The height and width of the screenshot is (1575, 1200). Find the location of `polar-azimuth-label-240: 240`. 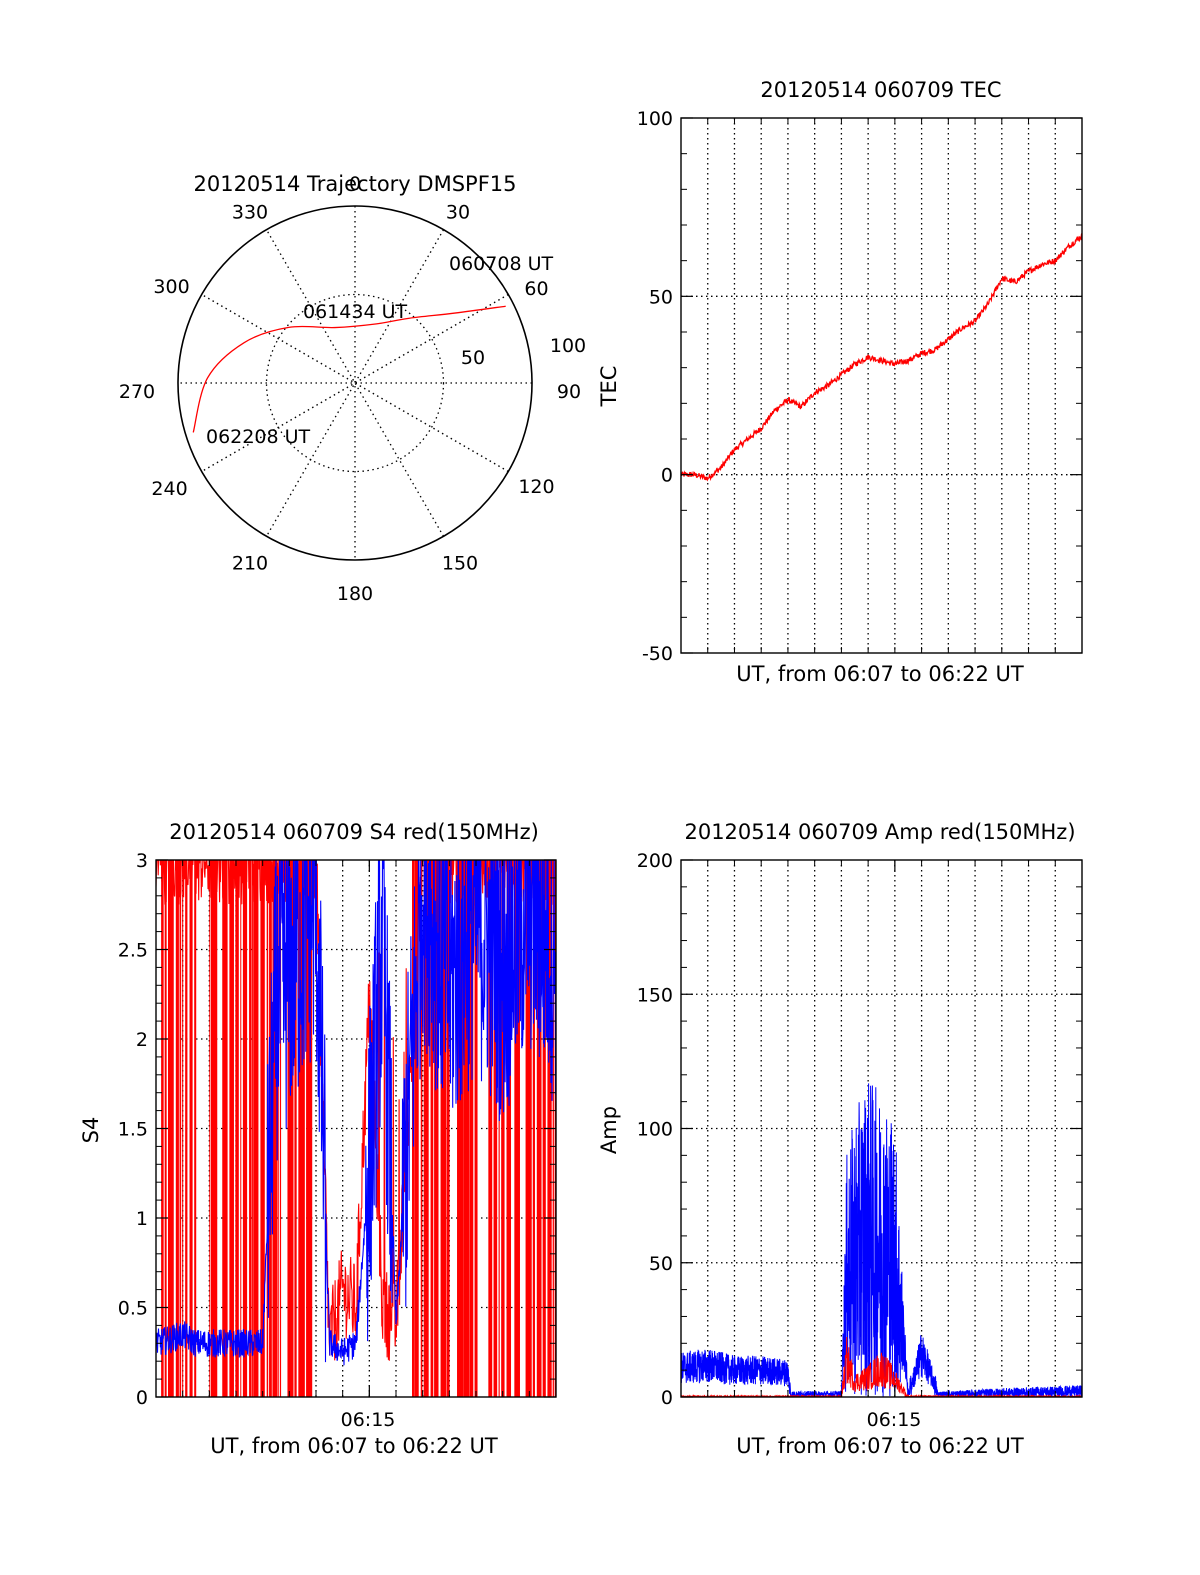

polar-azimuth-label-240: 240 is located at coordinates (169, 489).